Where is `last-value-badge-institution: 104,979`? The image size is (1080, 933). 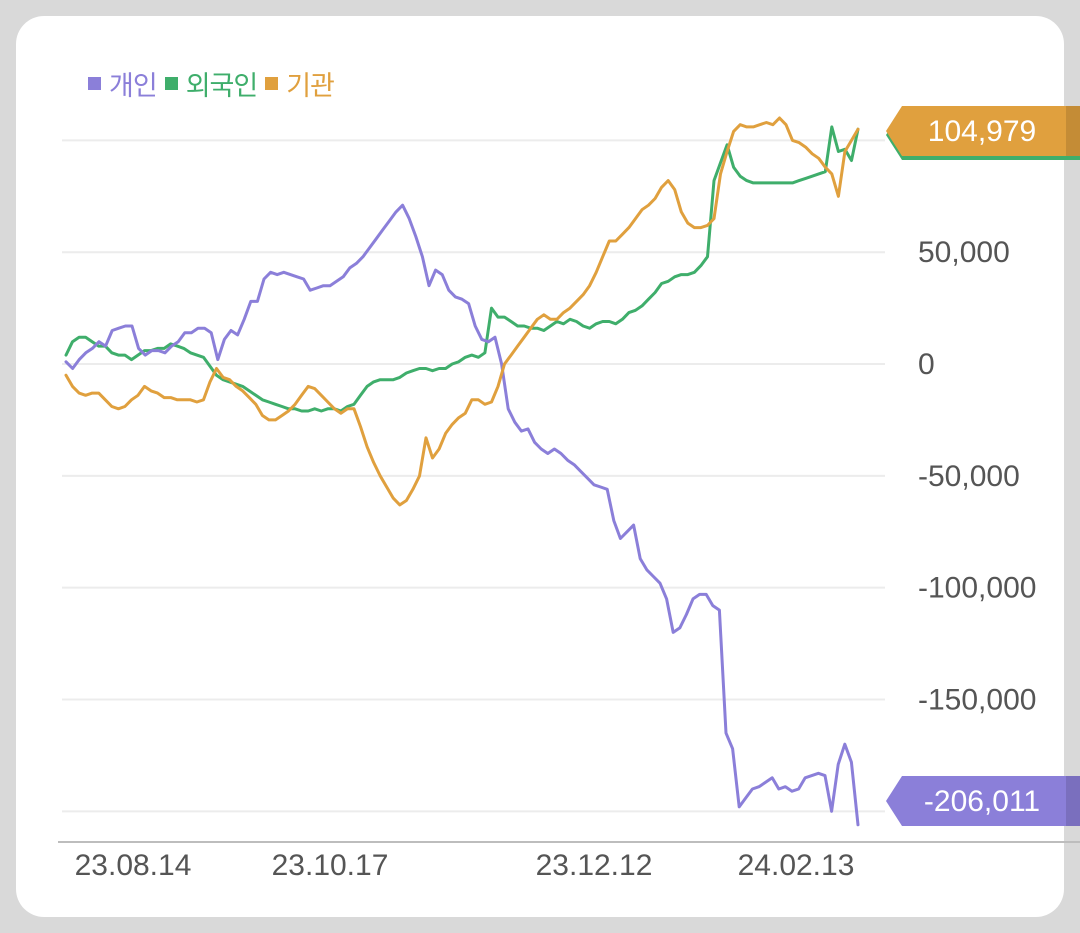 last-value-badge-institution: 104,979 is located at coordinates (983, 133).